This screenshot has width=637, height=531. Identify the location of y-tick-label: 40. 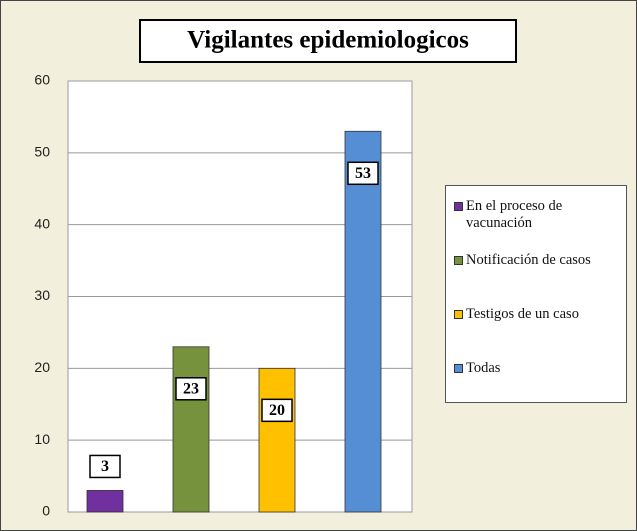
(42, 223).